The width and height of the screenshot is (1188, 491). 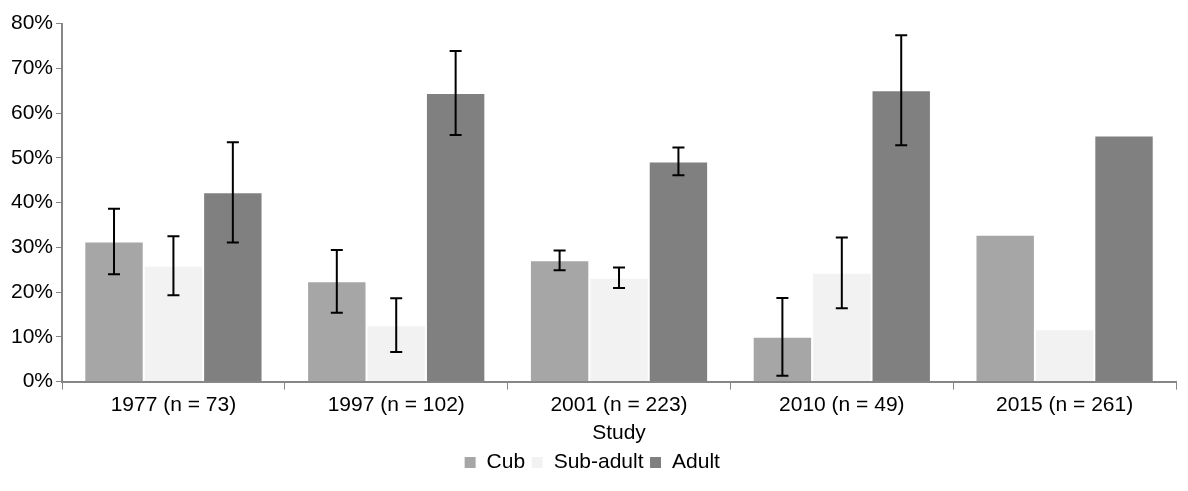 What do you see at coordinates (506, 461) in the screenshot?
I see `legend-label: Cub` at bounding box center [506, 461].